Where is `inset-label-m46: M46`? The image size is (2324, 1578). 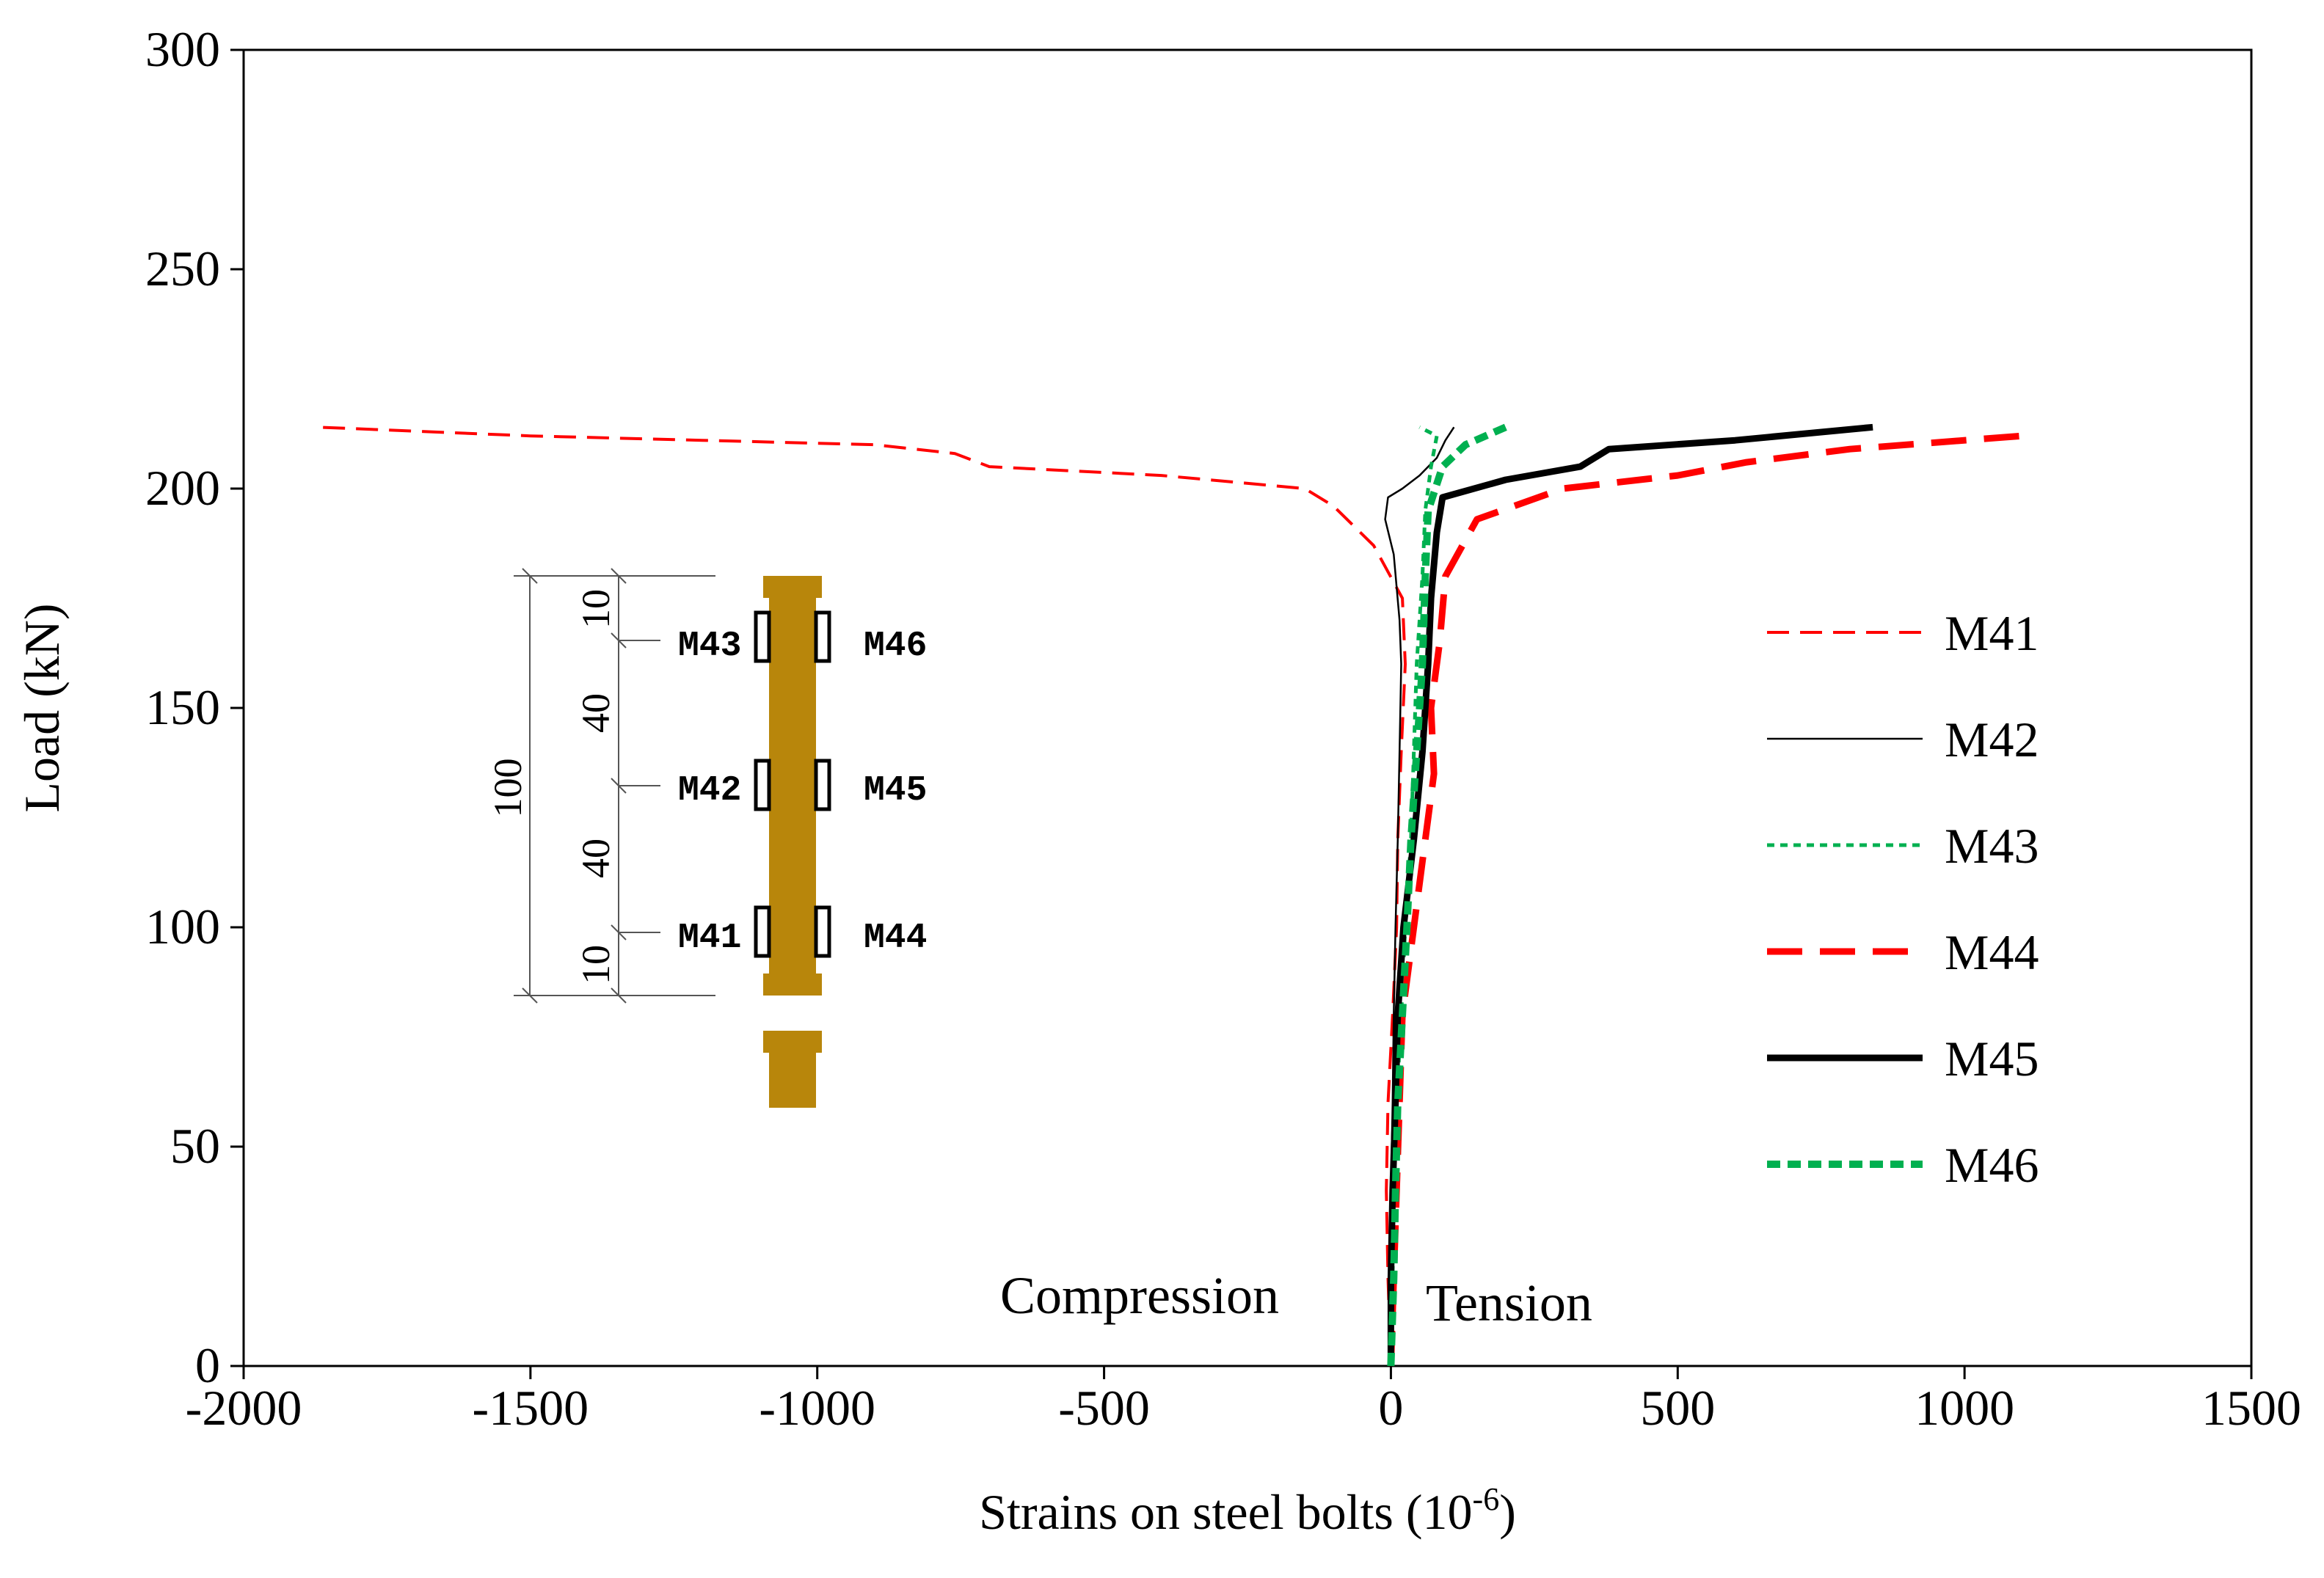
inset-label-m46: M46 is located at coordinates (895, 646).